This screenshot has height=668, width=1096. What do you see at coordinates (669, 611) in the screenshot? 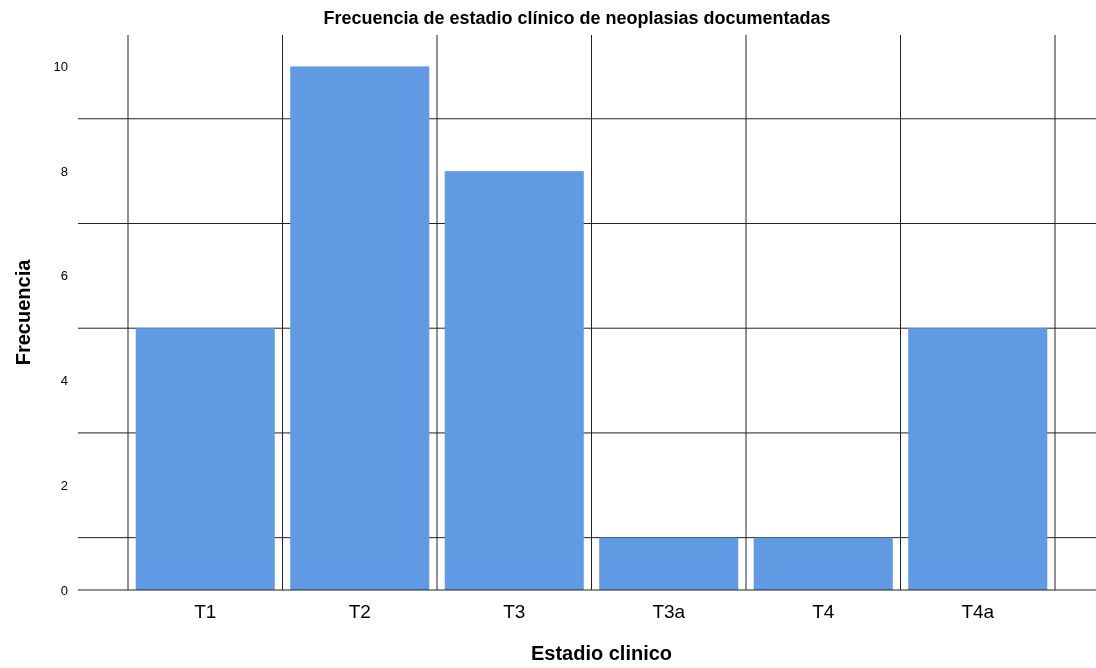
I see `x-tick-label: T3a` at bounding box center [669, 611].